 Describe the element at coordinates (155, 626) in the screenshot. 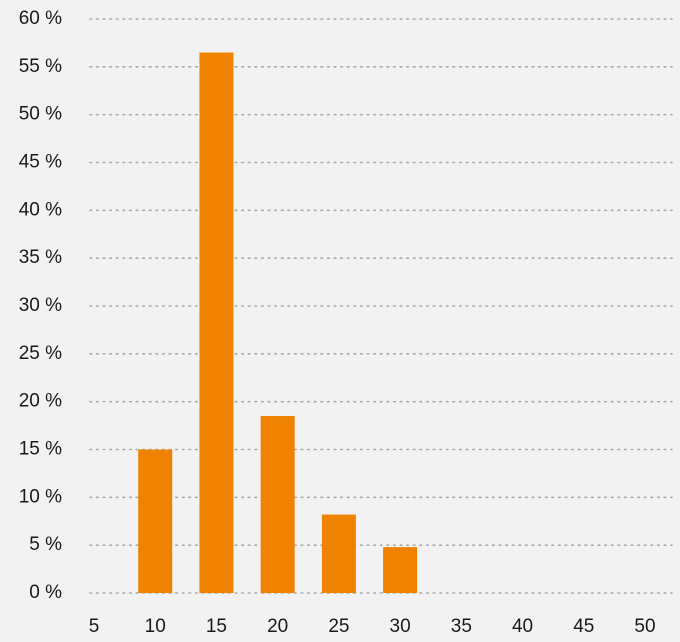

I see `x-tick-label: 10` at that location.